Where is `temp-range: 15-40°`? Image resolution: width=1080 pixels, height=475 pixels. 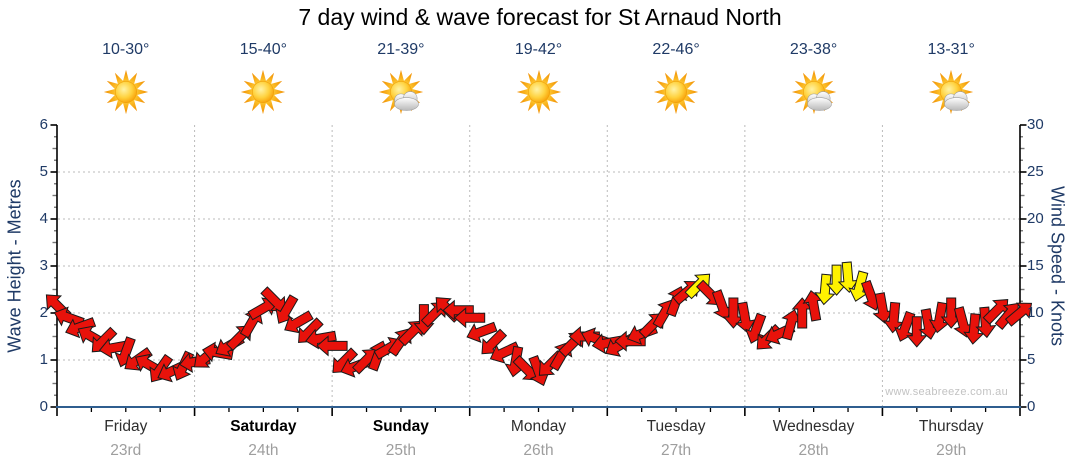 temp-range: 15-40° is located at coordinates (263, 49).